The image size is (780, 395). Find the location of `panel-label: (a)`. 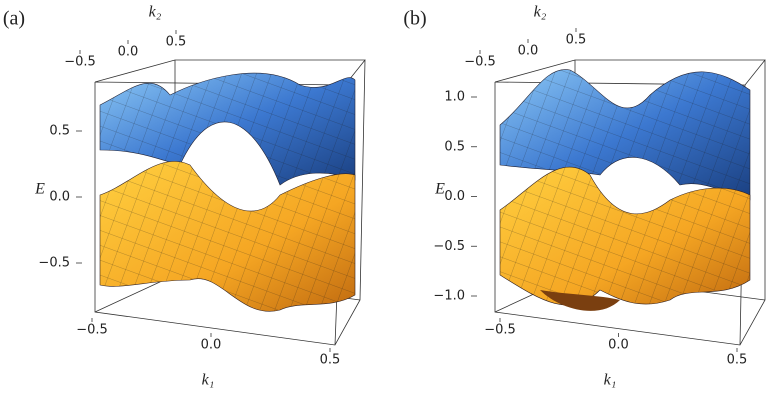

panel-label: (a) is located at coordinates (14, 19).